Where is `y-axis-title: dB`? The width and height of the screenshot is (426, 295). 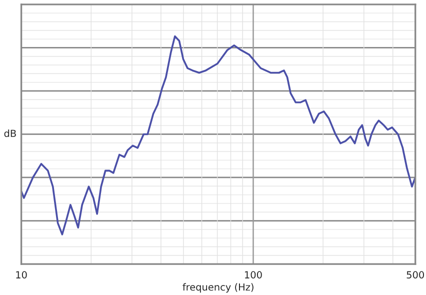
y-axis-title: dB is located at coordinates (10, 134).